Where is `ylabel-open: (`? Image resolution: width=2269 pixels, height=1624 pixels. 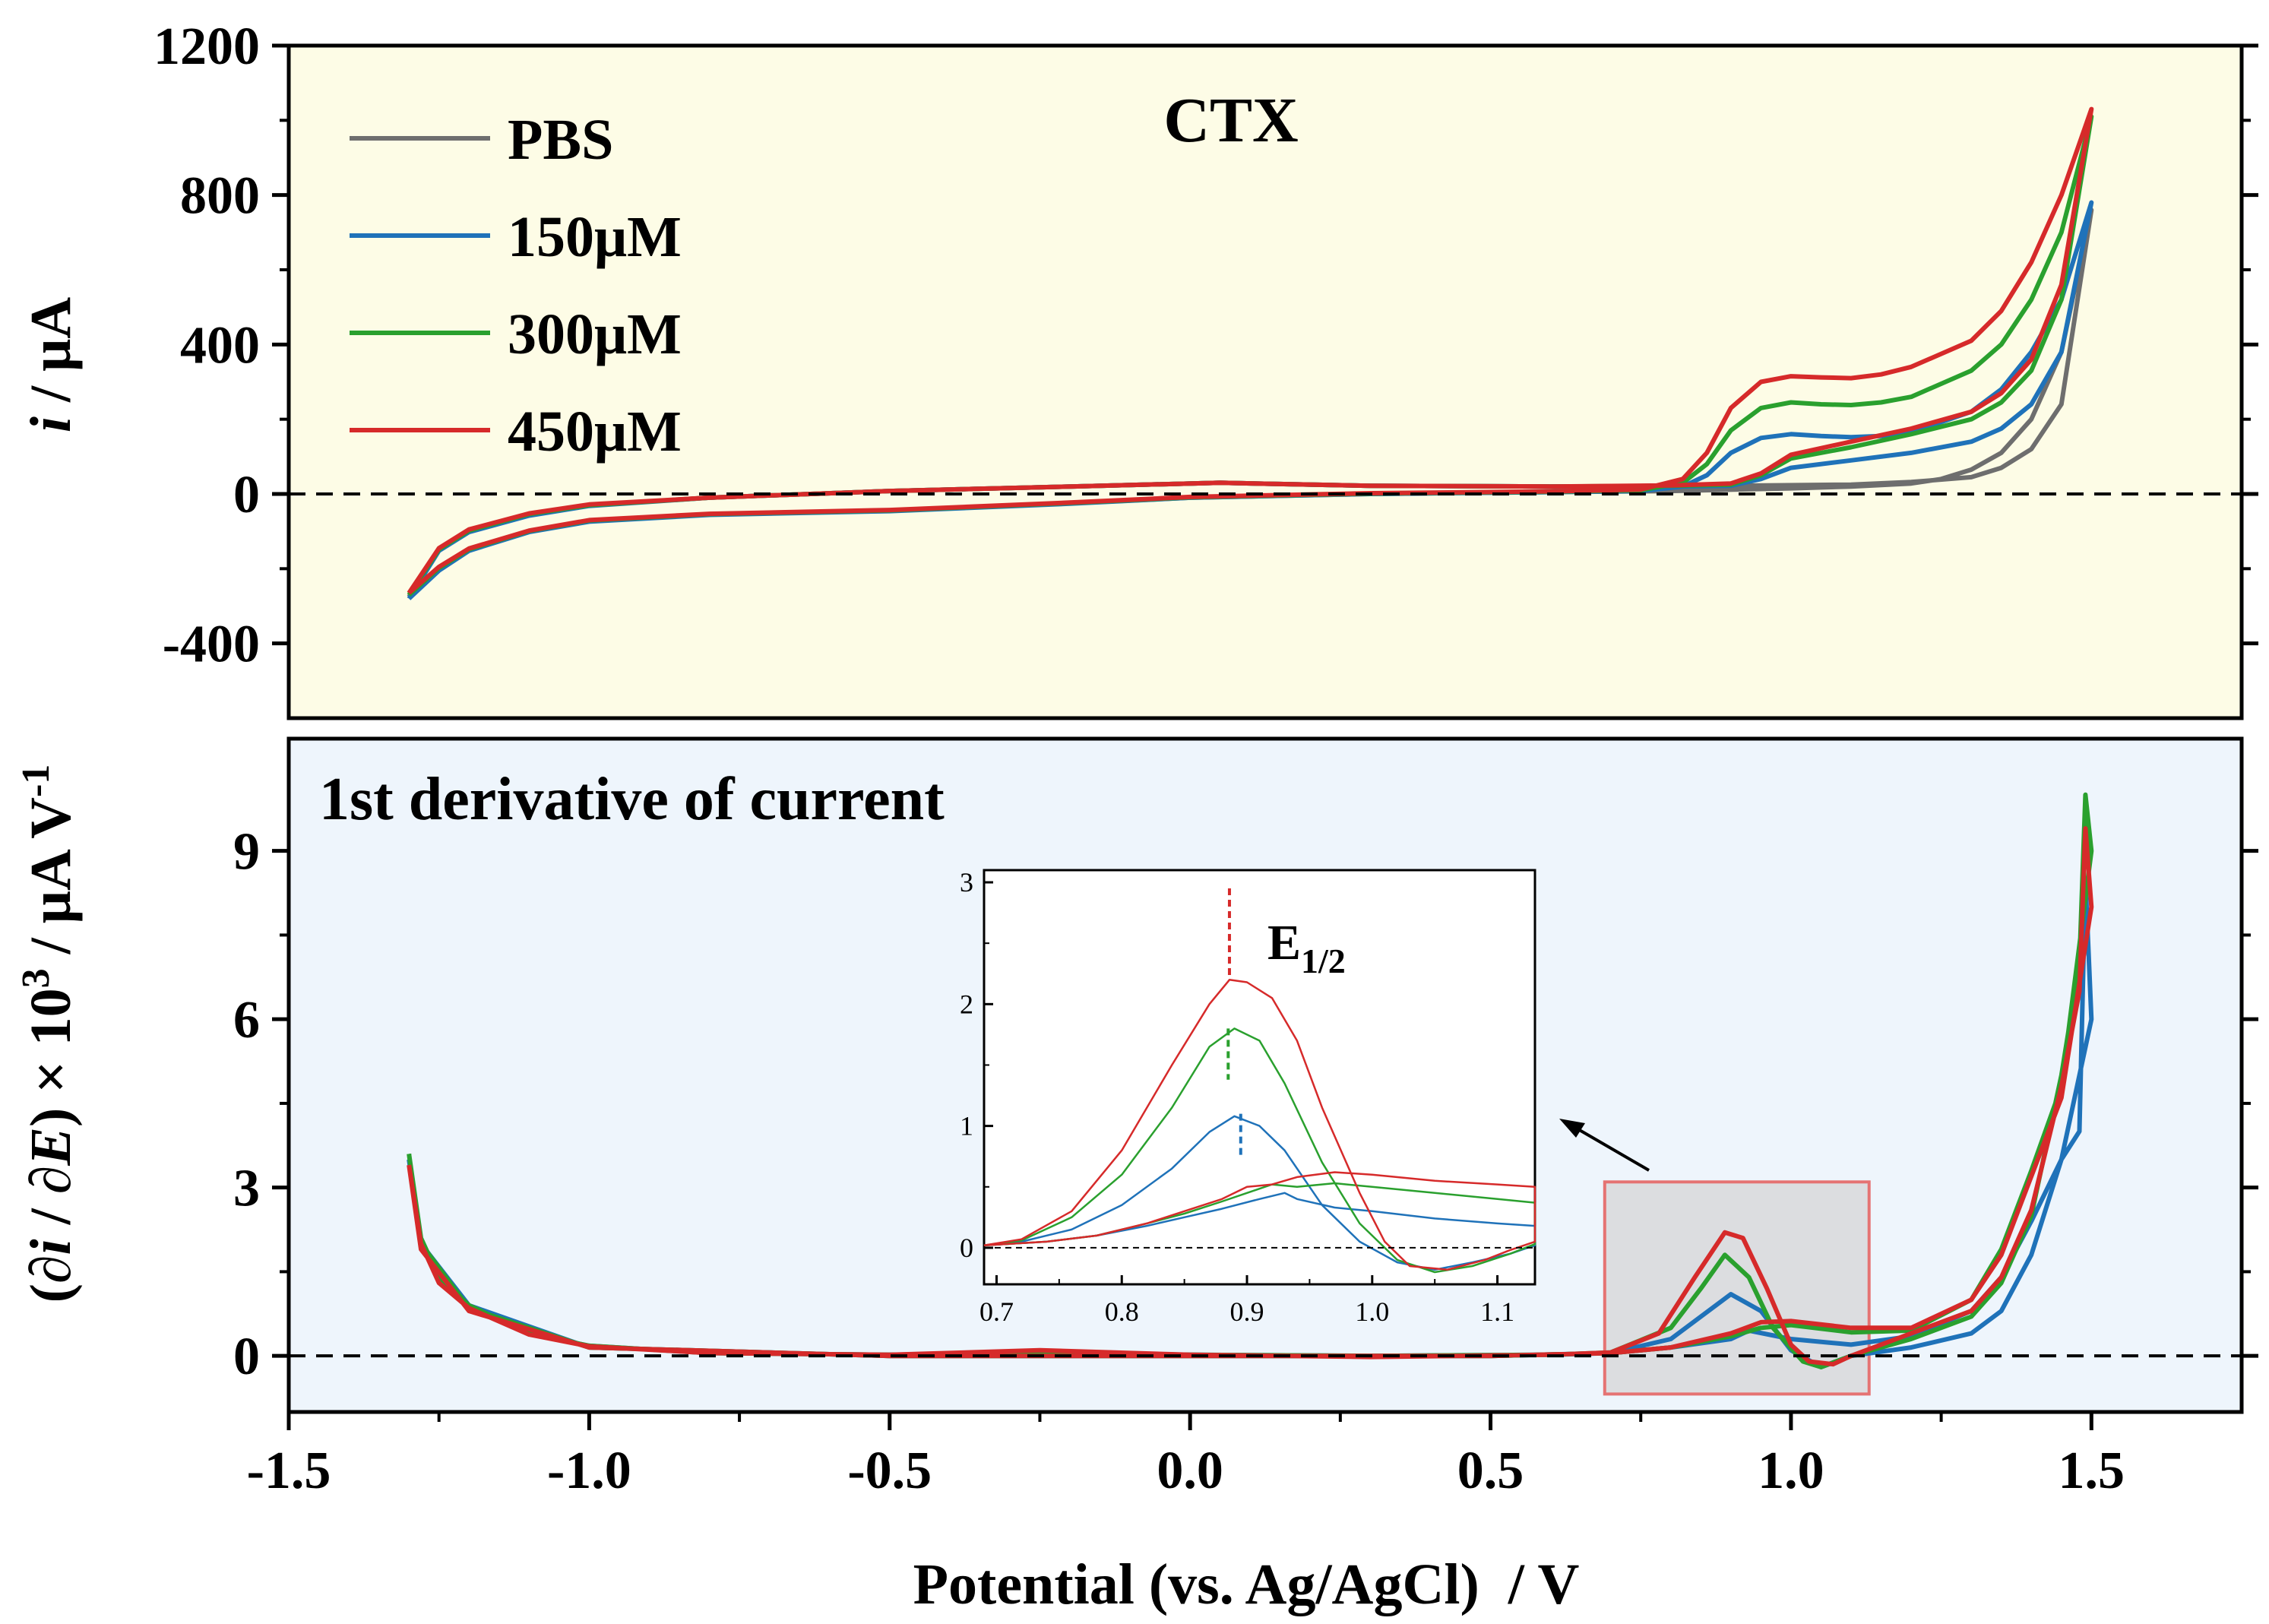 ylabel-open: ( is located at coordinates (51, 1293).